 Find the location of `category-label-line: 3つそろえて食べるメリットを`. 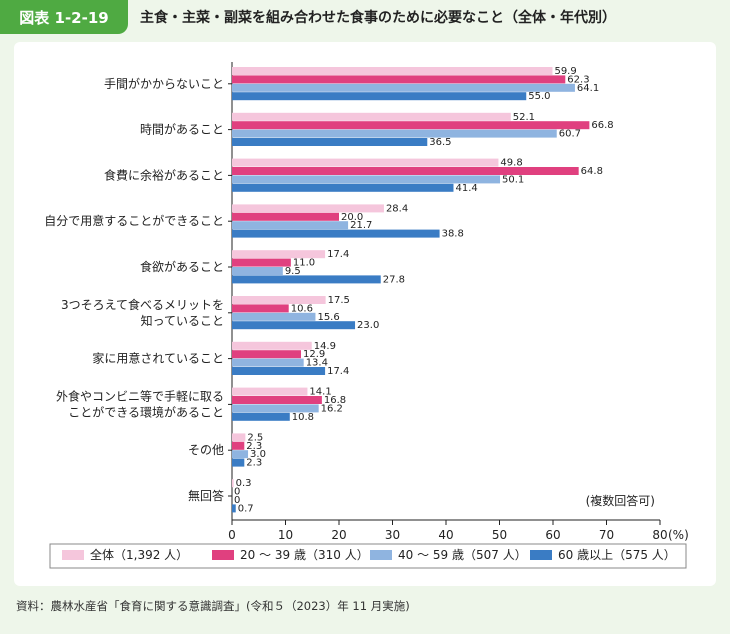

category-label-line: 3つそろえて食べるメリットを is located at coordinates (142, 304).